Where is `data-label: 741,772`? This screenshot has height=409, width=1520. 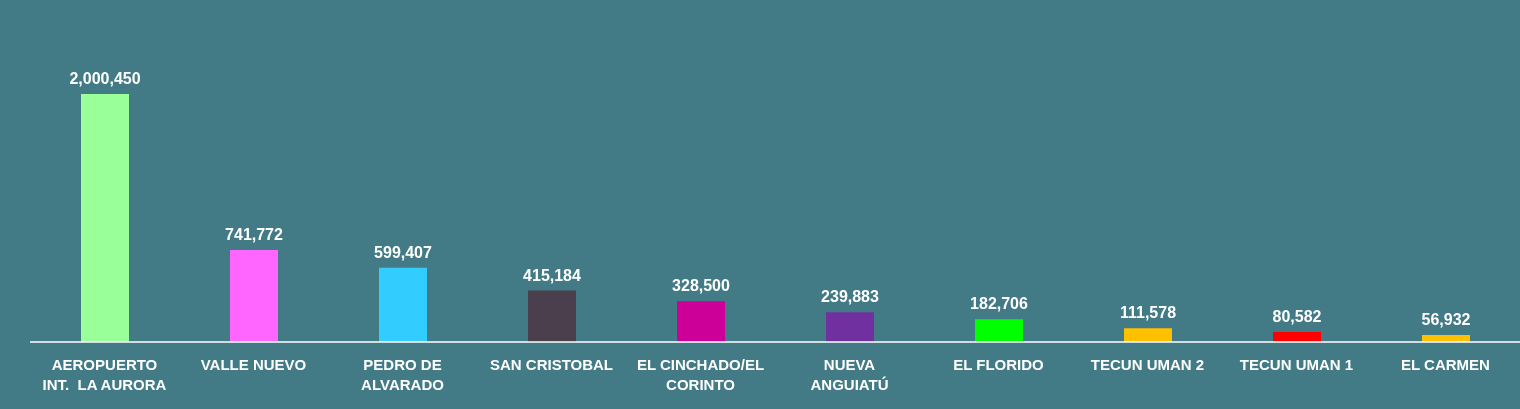
data-label: 741,772 is located at coordinates (254, 235).